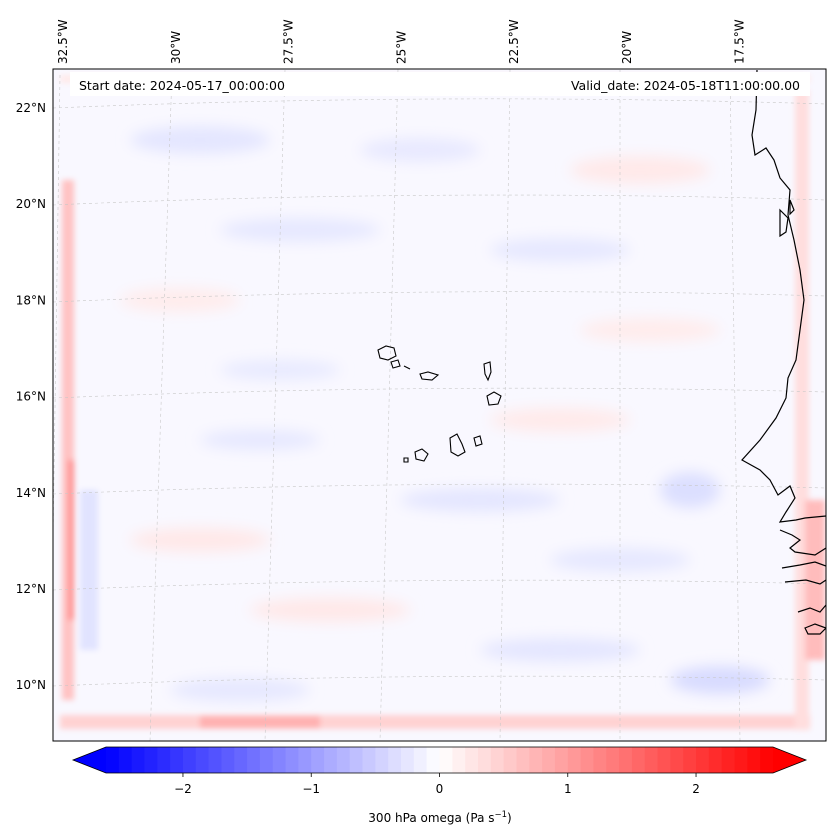 The image size is (837, 839). Describe the element at coordinates (401, 47) in the screenshot. I see `lon-label: 25°W` at that location.